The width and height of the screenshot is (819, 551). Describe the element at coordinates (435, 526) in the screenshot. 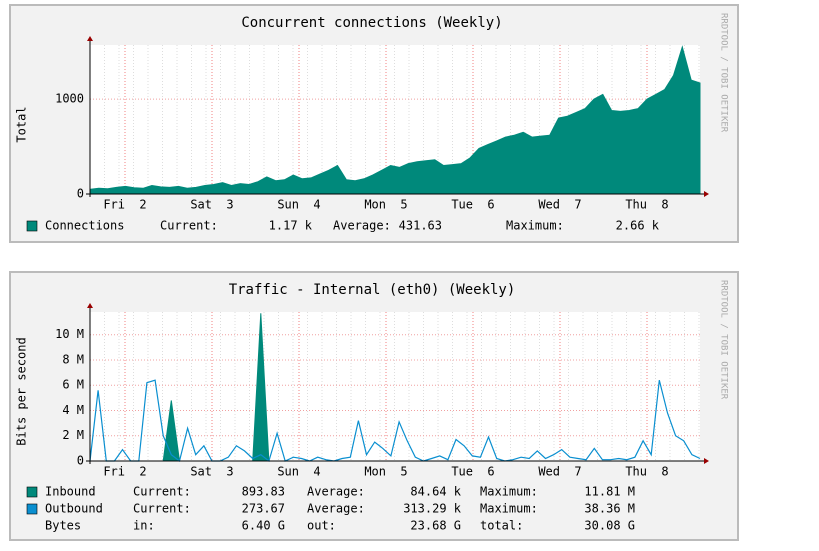

I see `totals-stat: 23.68 G` at that location.